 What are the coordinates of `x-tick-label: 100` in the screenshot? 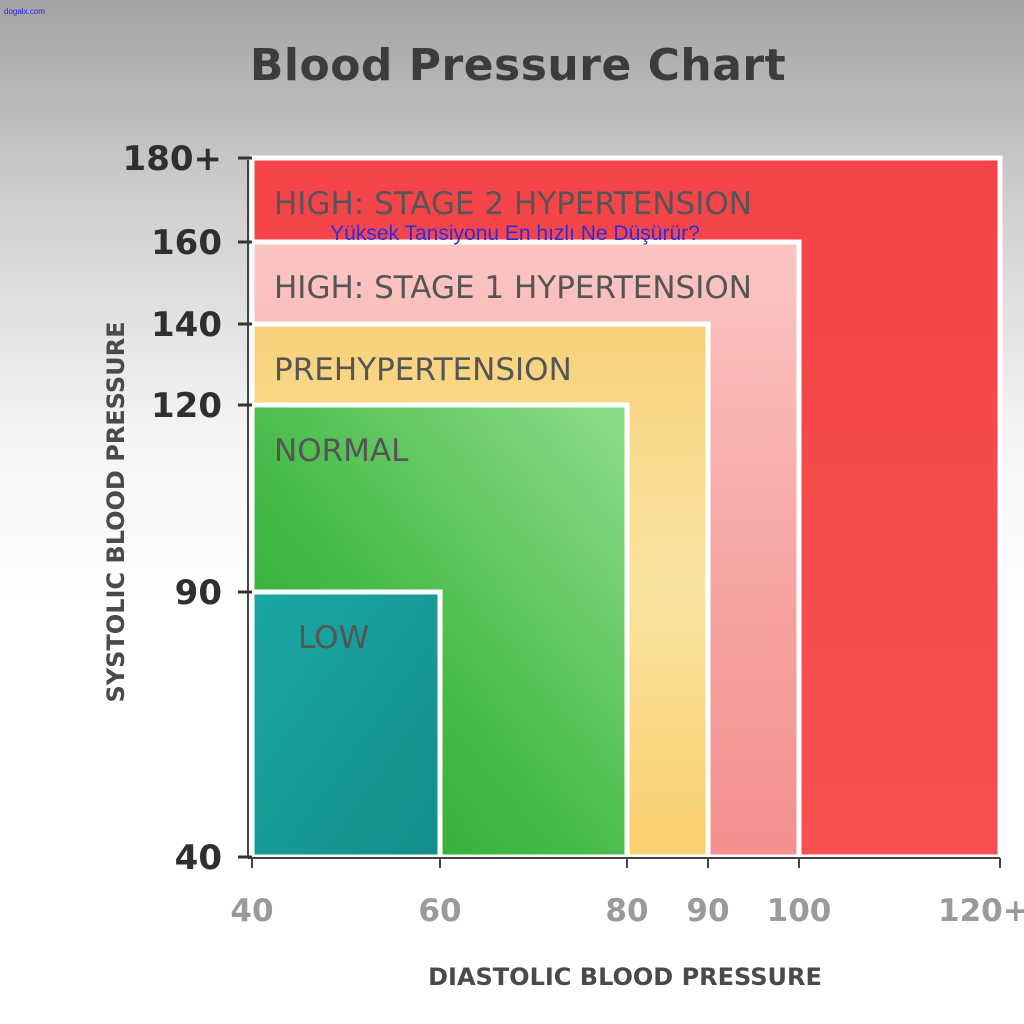 It's located at (799, 911).